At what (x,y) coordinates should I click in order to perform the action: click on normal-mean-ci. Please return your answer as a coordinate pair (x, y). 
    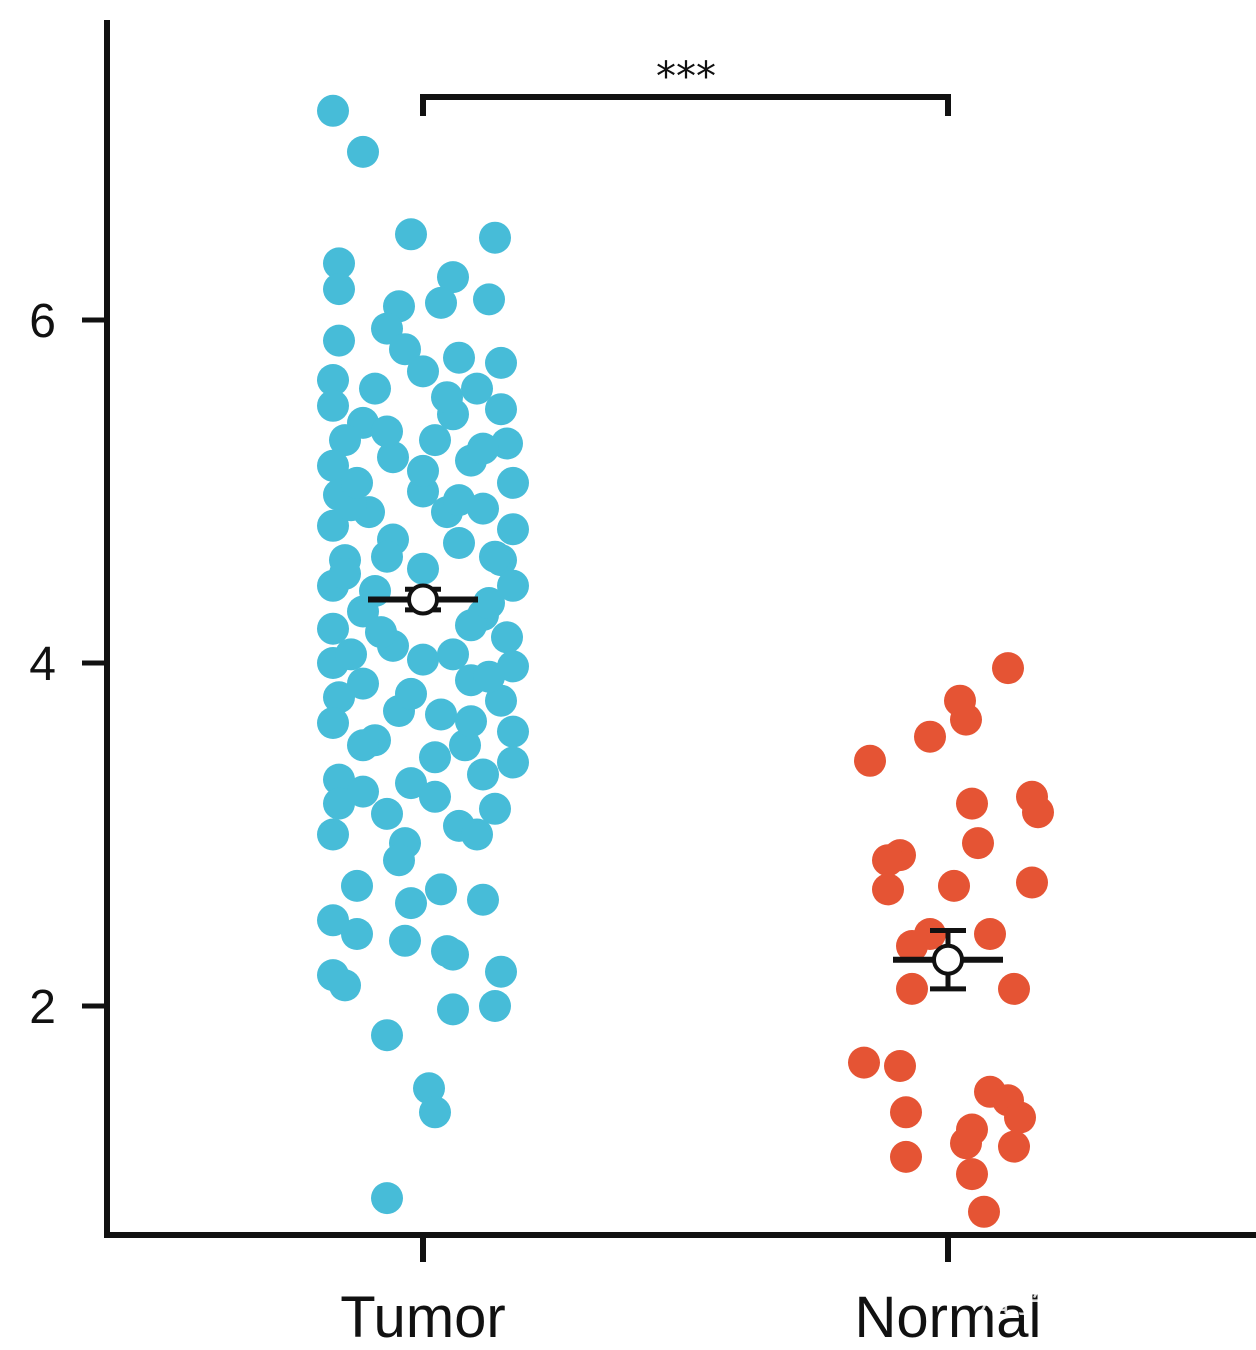
    Looking at the image, I should click on (948, 960).